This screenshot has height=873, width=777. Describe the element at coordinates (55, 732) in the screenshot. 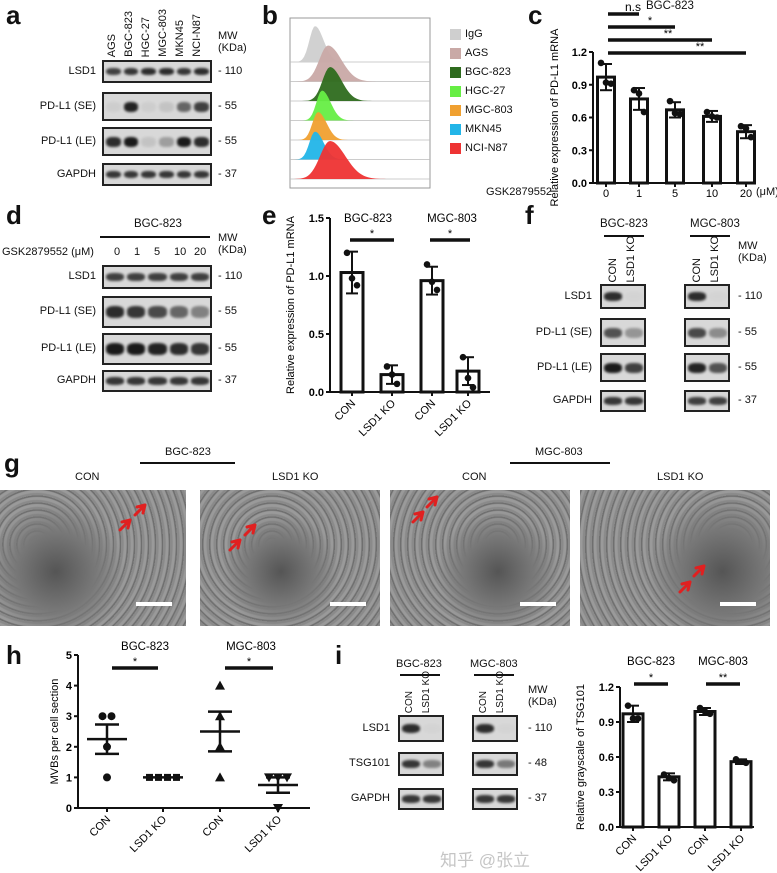

I see `y-axis-label: MVBs per cell section` at that location.